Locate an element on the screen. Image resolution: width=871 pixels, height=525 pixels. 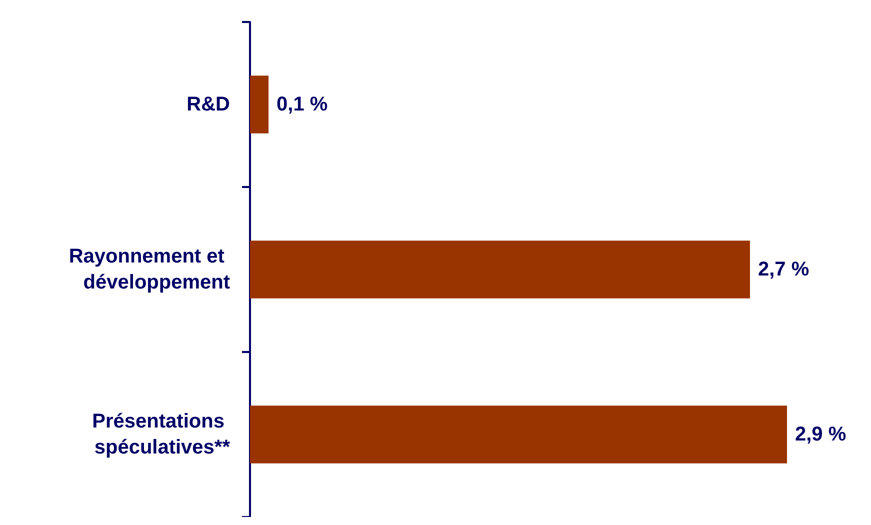
y-tick-label: R&D is located at coordinates (208, 105).